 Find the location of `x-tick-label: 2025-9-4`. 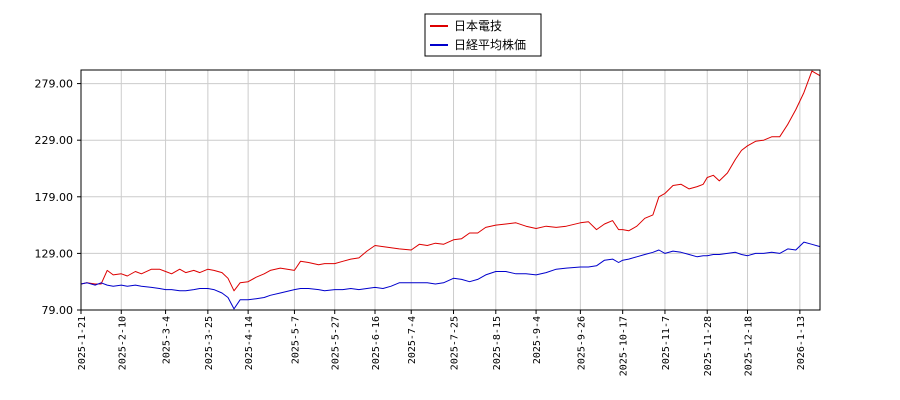

x-tick-label: 2025-9-4 is located at coordinates (537, 340).